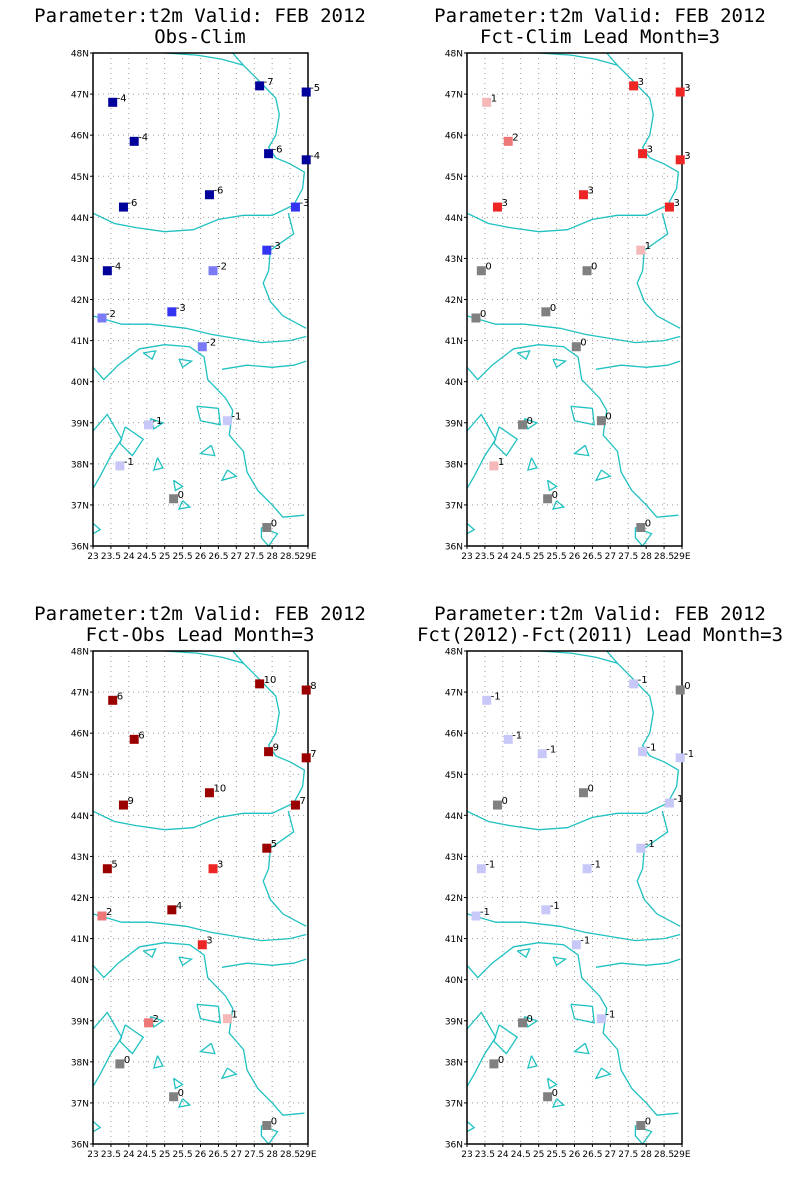  Describe the element at coordinates (515, 137) in the screenshot. I see `station-value-label: 2` at that location.